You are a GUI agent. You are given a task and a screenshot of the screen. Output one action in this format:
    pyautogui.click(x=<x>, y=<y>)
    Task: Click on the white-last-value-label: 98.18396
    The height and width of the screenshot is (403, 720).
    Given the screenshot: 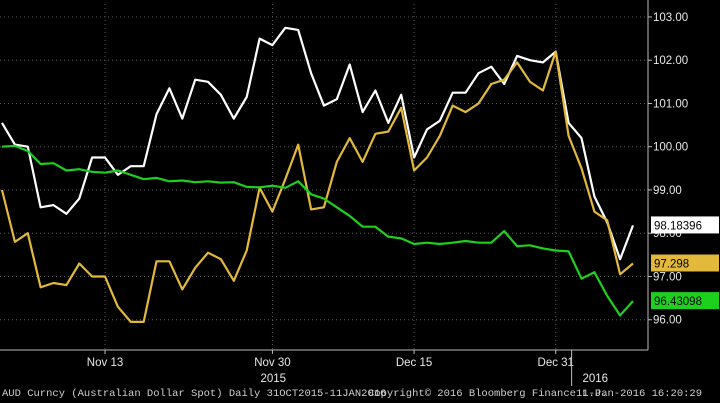 What is the action you would take?
    pyautogui.click(x=678, y=226)
    